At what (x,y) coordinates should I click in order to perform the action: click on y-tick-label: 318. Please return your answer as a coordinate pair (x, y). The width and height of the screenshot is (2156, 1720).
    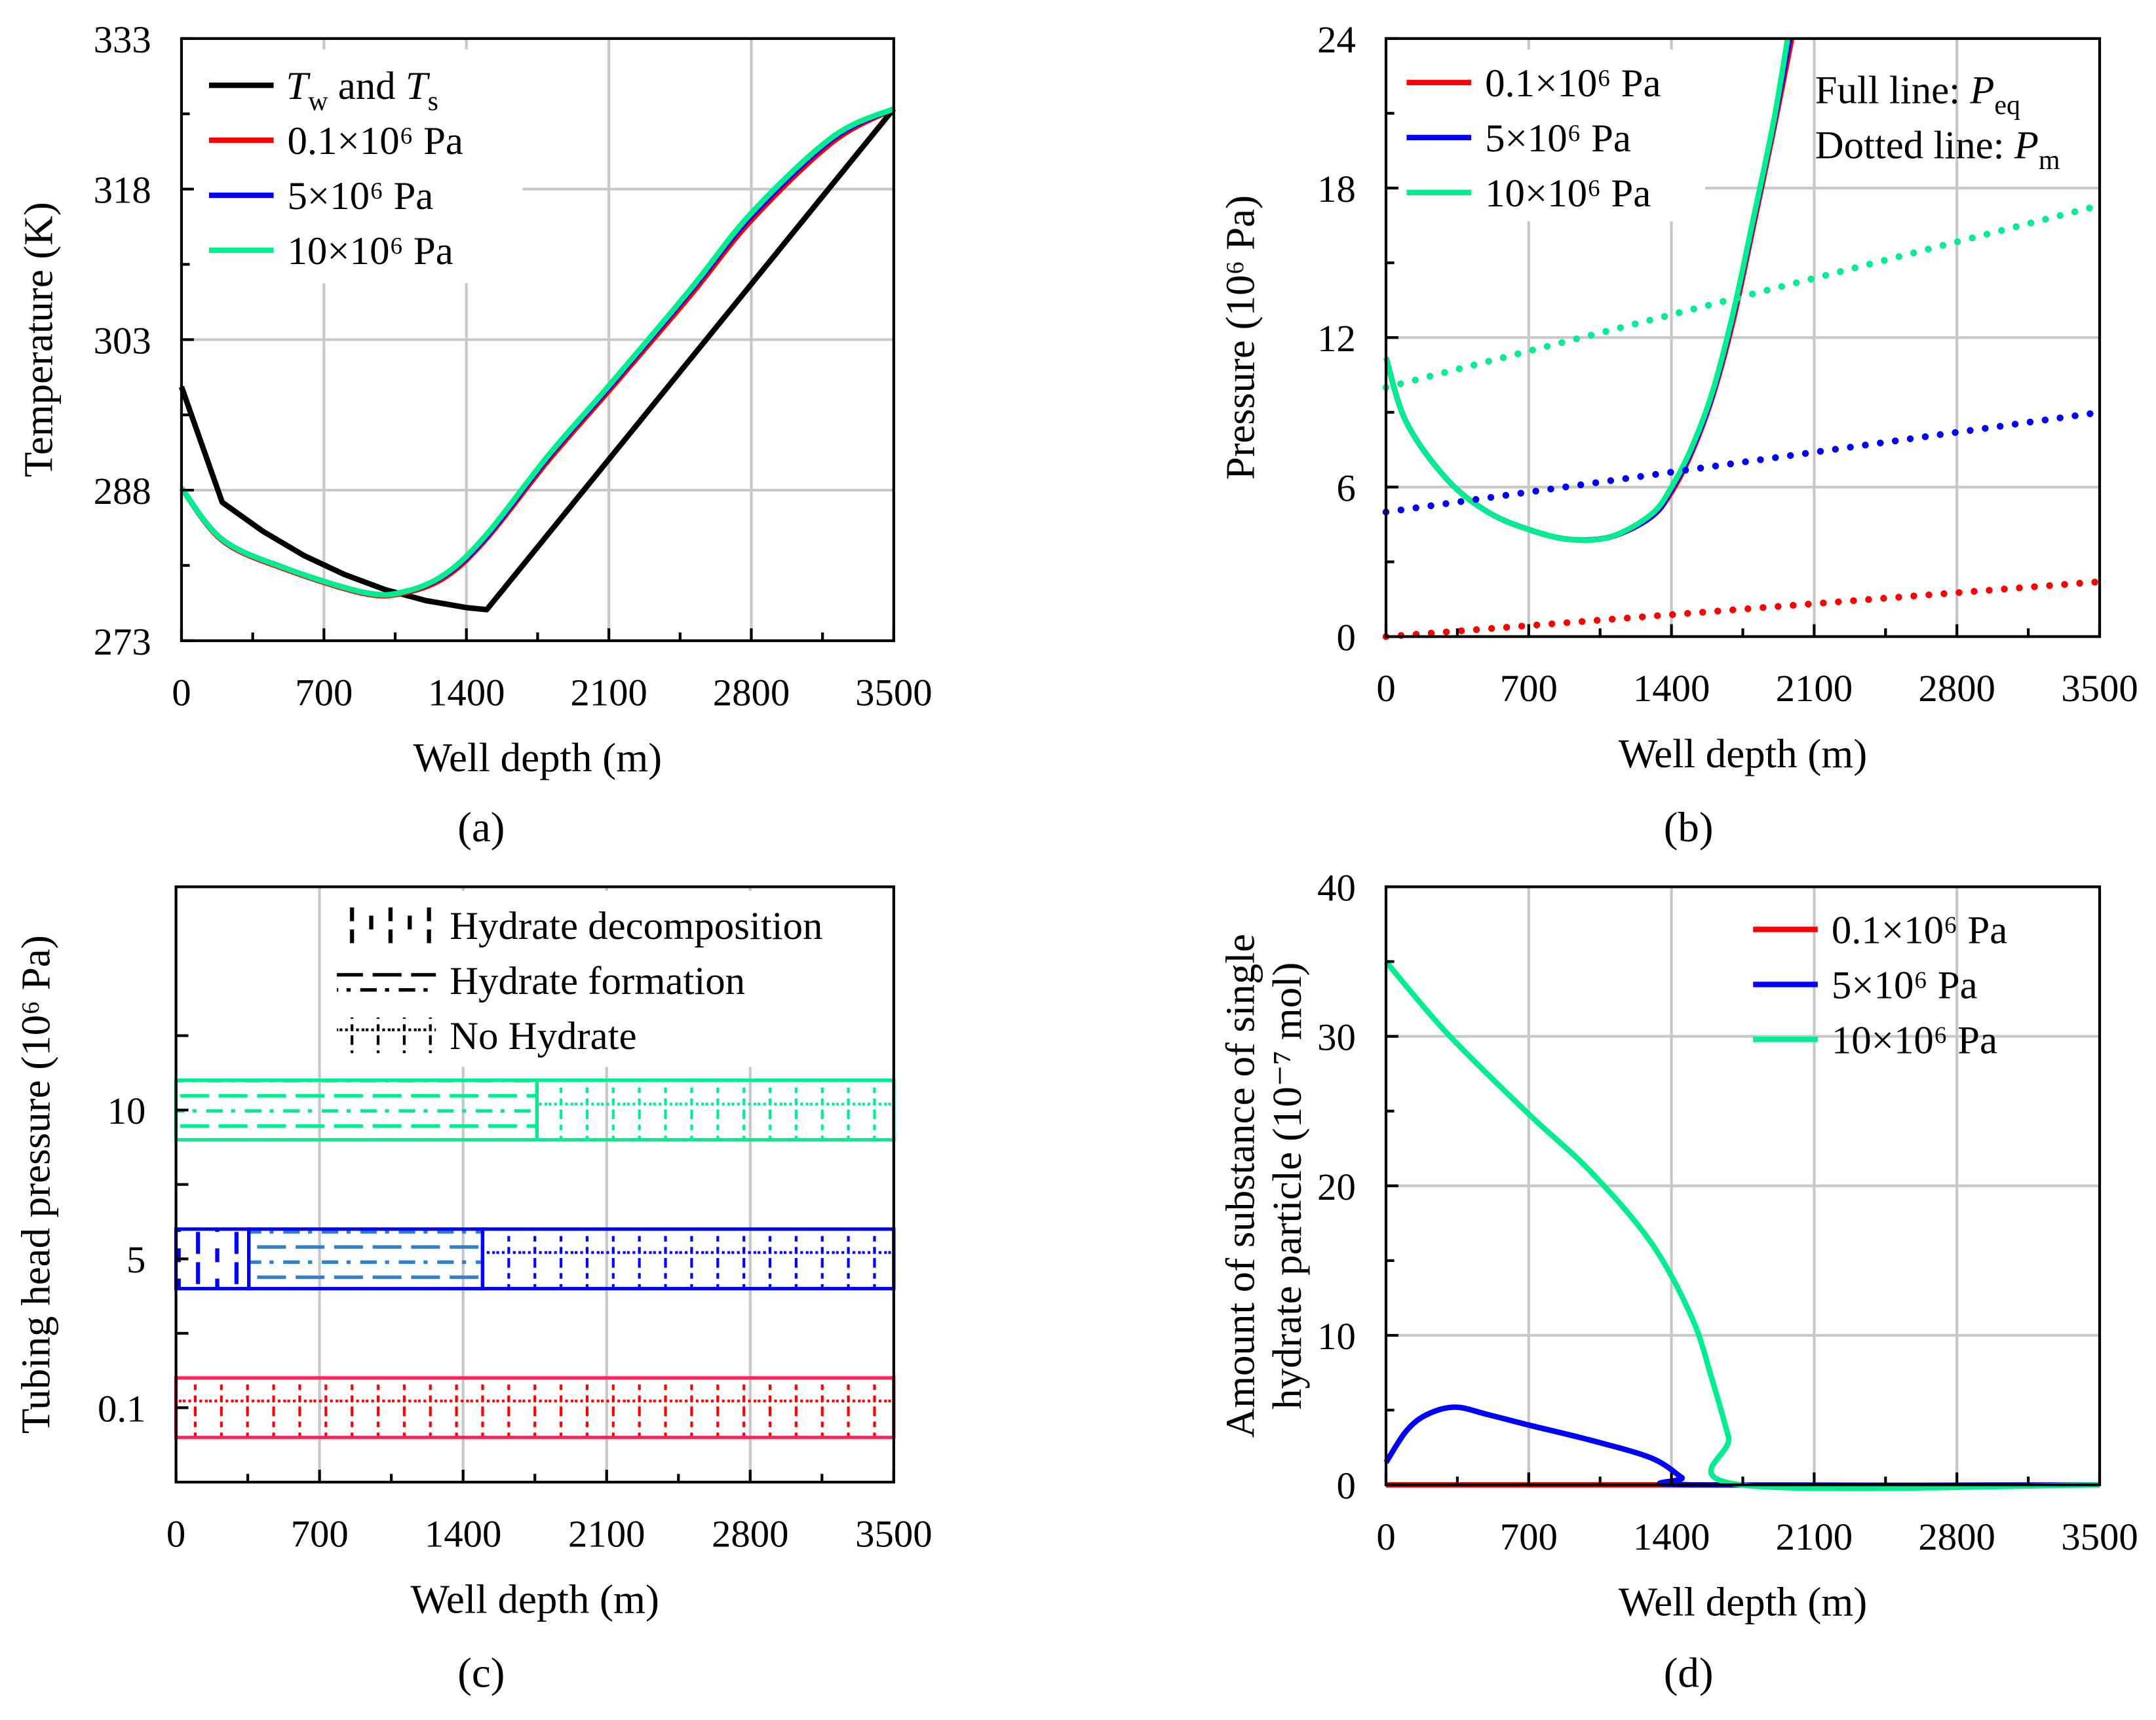
    Looking at the image, I should click on (122, 190).